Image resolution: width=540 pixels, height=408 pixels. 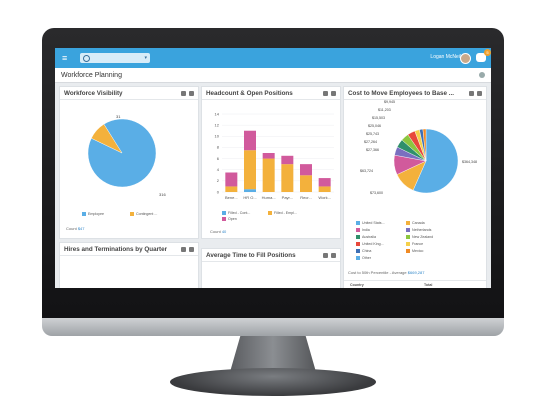 I want to click on count-readout: Count $47, so click(x=75, y=228).